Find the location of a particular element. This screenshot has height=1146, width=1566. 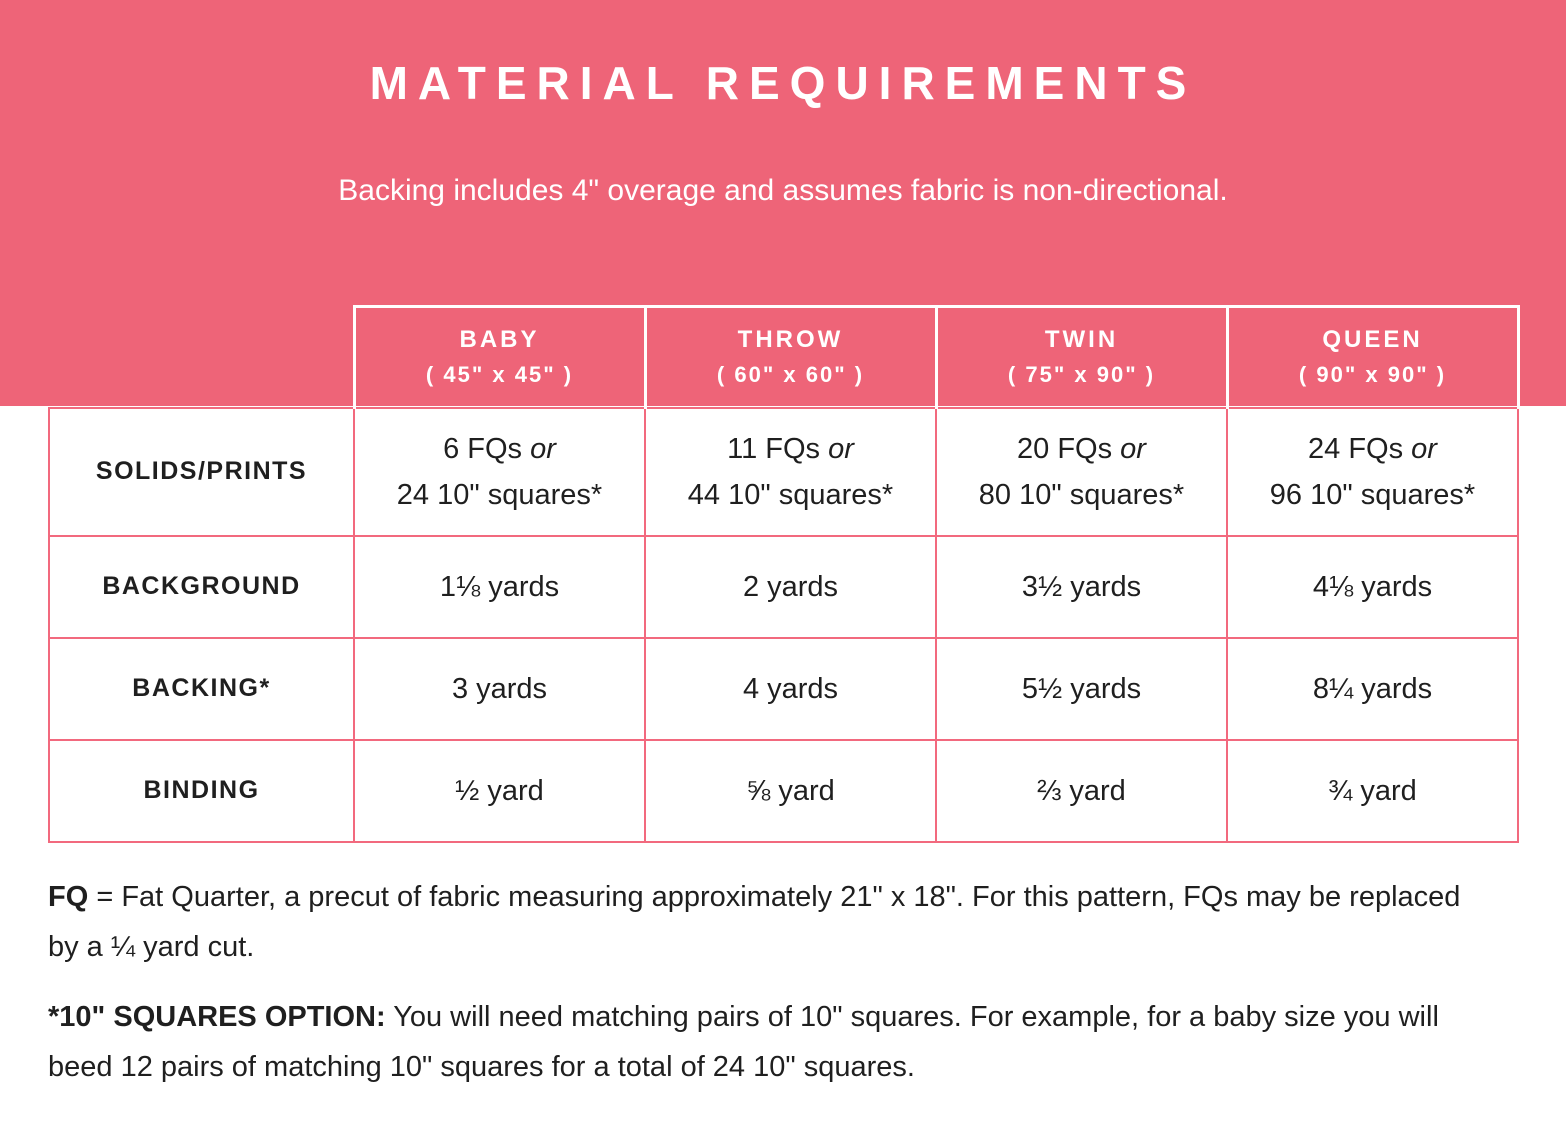

table-cell: 1⅛ yards is located at coordinates (499, 586).